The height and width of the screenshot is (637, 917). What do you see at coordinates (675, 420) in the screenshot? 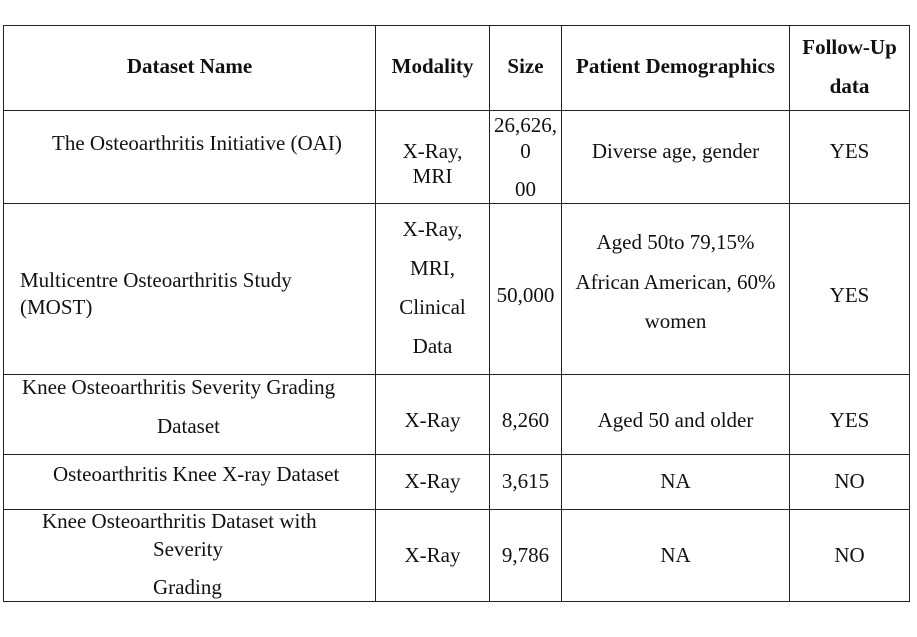
I see `row3-demographics: Aged 50 and older` at bounding box center [675, 420].